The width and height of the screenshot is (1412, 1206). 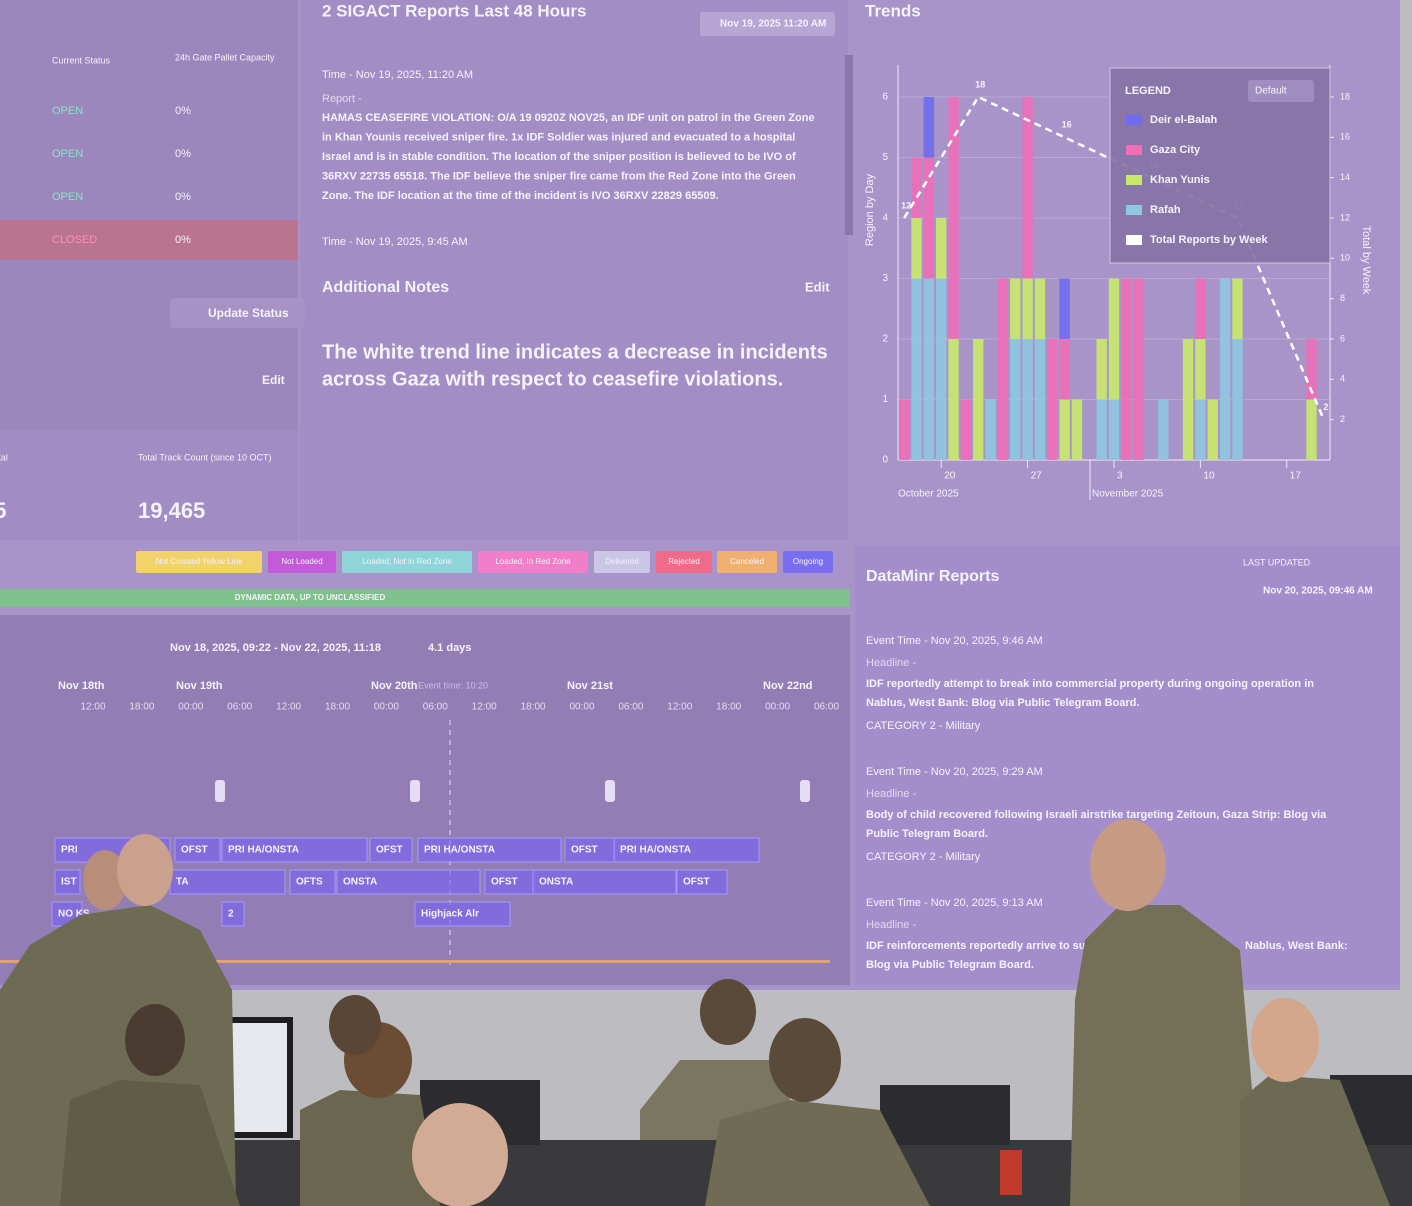 I want to click on event-time: Event Time - Nov 20, 2025, 9:13 AM, so click(x=954, y=903).